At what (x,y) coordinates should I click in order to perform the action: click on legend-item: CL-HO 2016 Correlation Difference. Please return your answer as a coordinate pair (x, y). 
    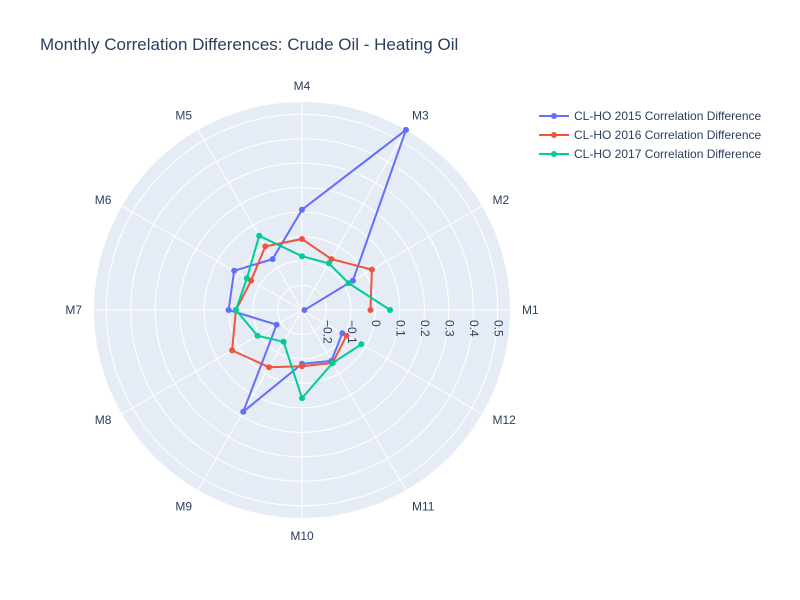
    Looking at the image, I should click on (650, 135).